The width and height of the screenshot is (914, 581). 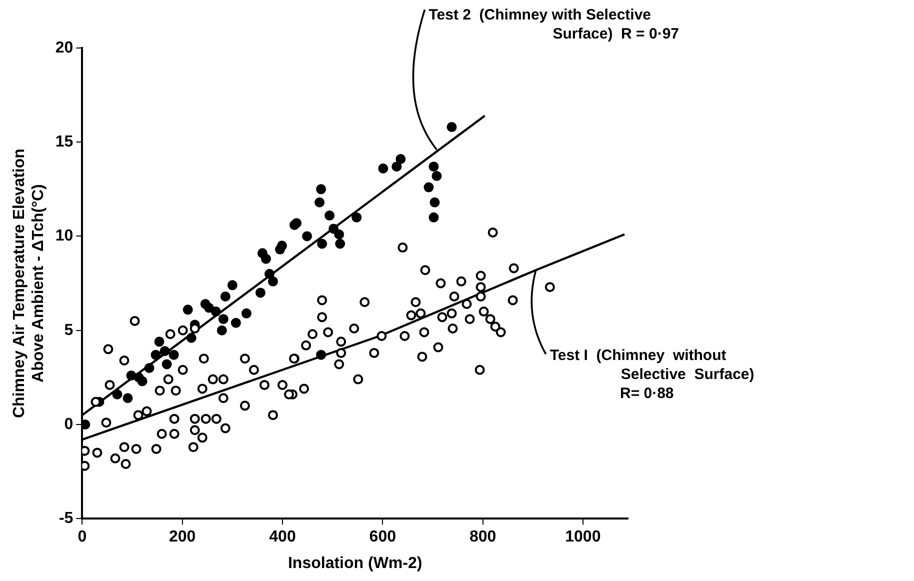 What do you see at coordinates (66, 519) in the screenshot?
I see `y-tick-label: -5` at bounding box center [66, 519].